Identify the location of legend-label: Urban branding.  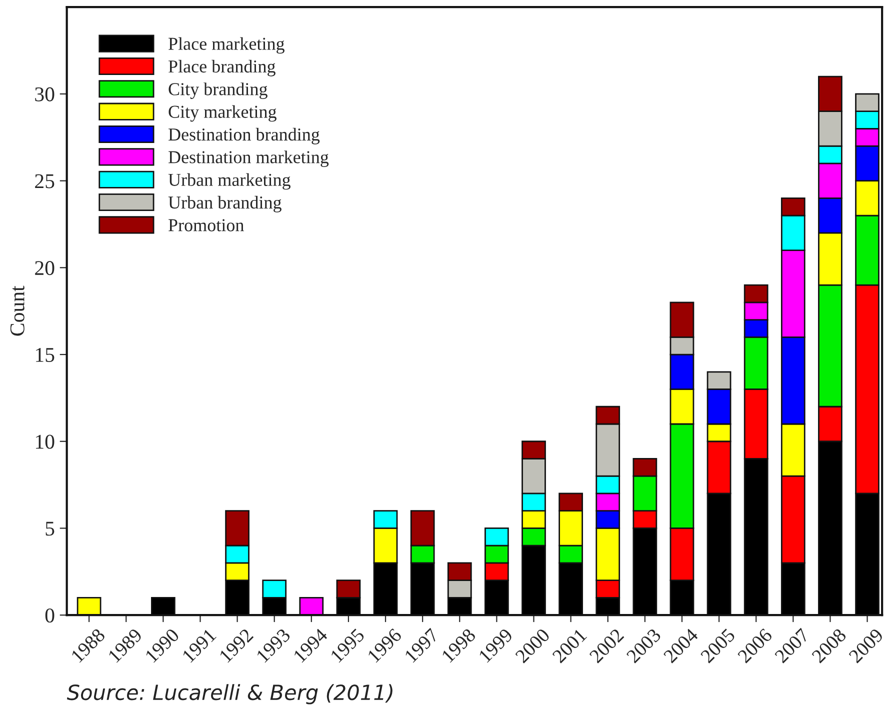
(225, 204).